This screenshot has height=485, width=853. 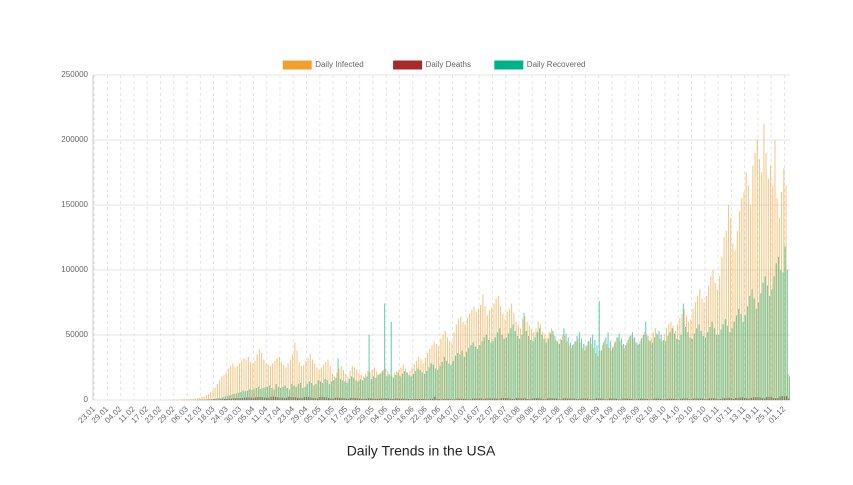 What do you see at coordinates (339, 64) in the screenshot?
I see `legend-label: Daily Infected` at bounding box center [339, 64].